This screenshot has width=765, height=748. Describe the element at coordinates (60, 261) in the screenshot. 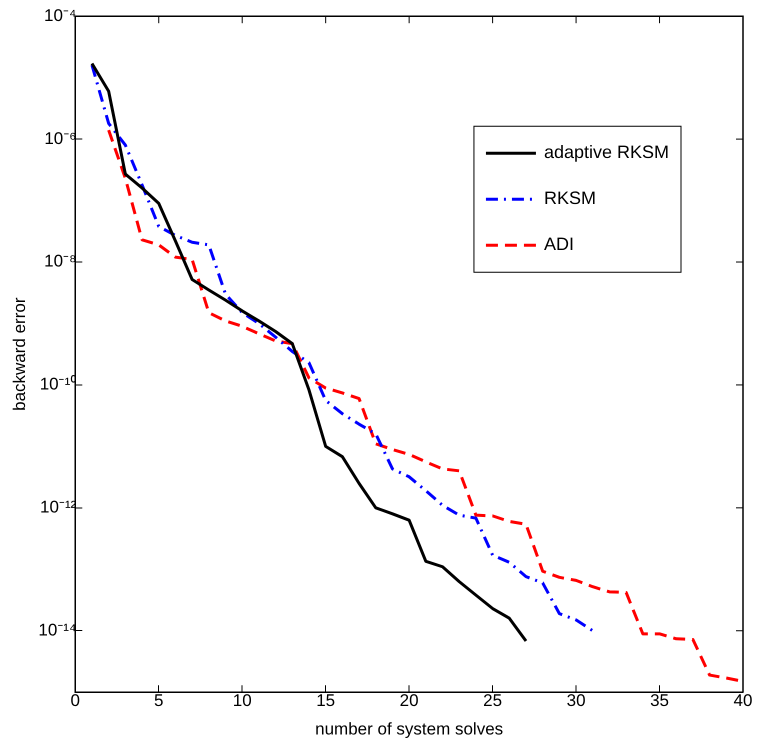

I see `y-tick-label: 10⁻⁸` at that location.